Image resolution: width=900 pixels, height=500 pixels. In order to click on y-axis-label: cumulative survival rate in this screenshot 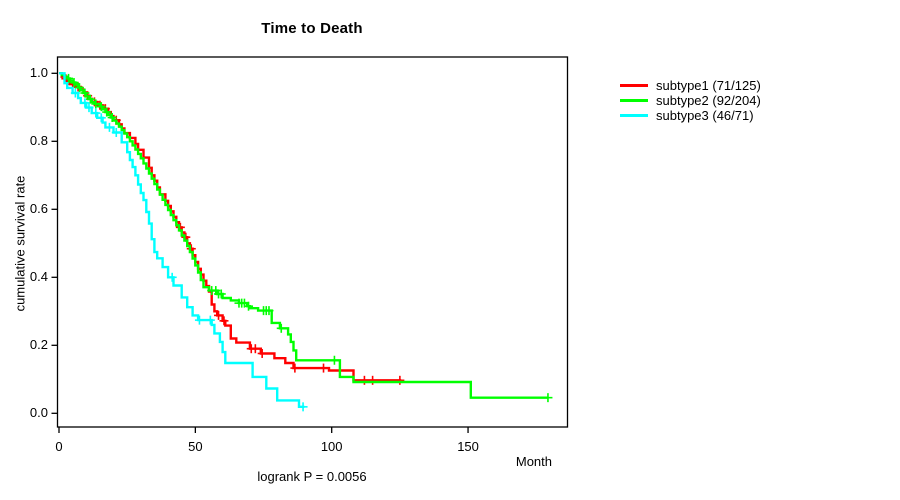, I will do `click(20, 243)`.